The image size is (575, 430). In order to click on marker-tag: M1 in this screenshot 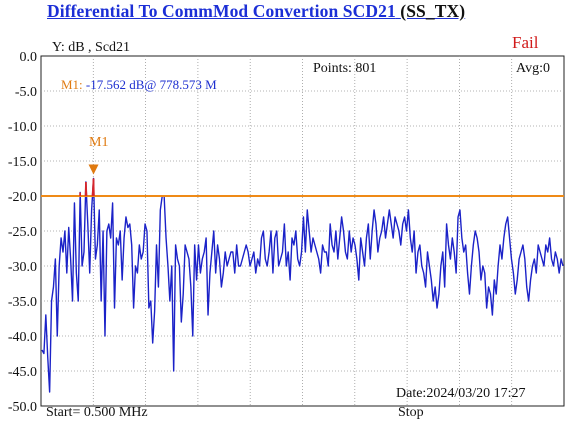, I will do `click(99, 142)`.